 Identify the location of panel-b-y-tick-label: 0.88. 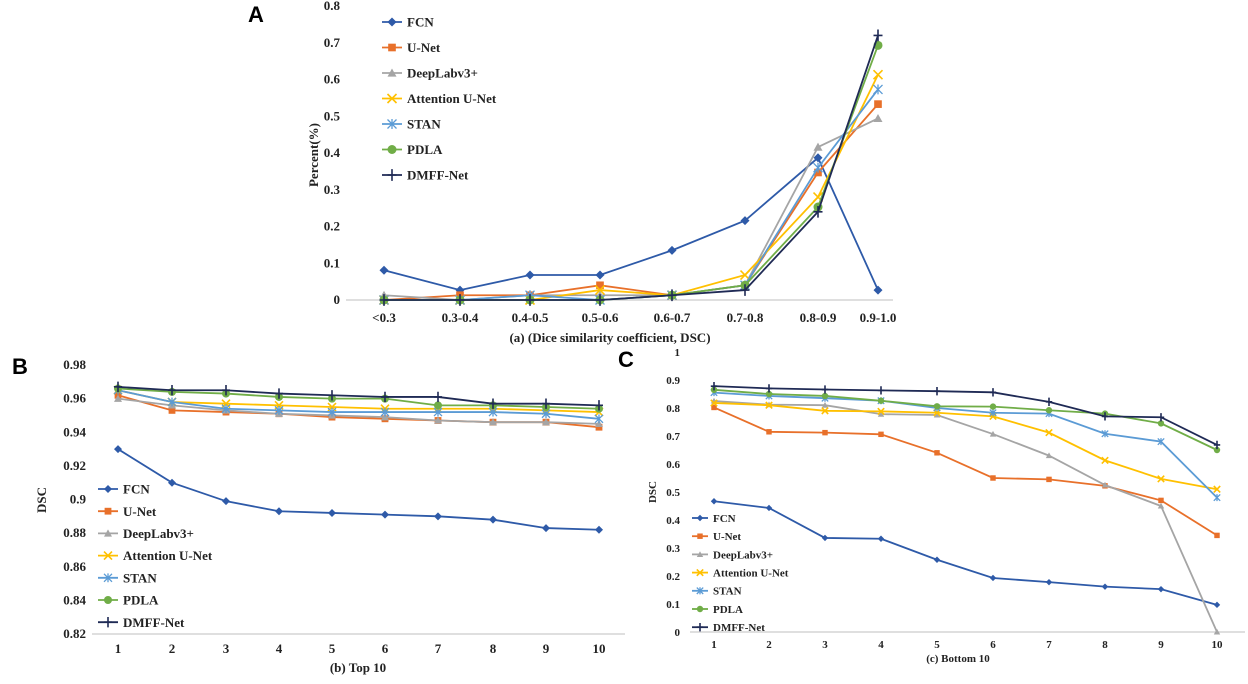
(74, 532).